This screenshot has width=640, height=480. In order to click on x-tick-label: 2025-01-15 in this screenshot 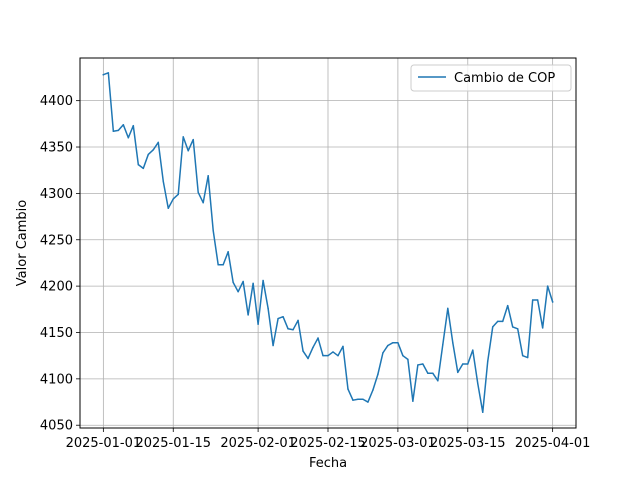, I will do `click(173, 443)`.